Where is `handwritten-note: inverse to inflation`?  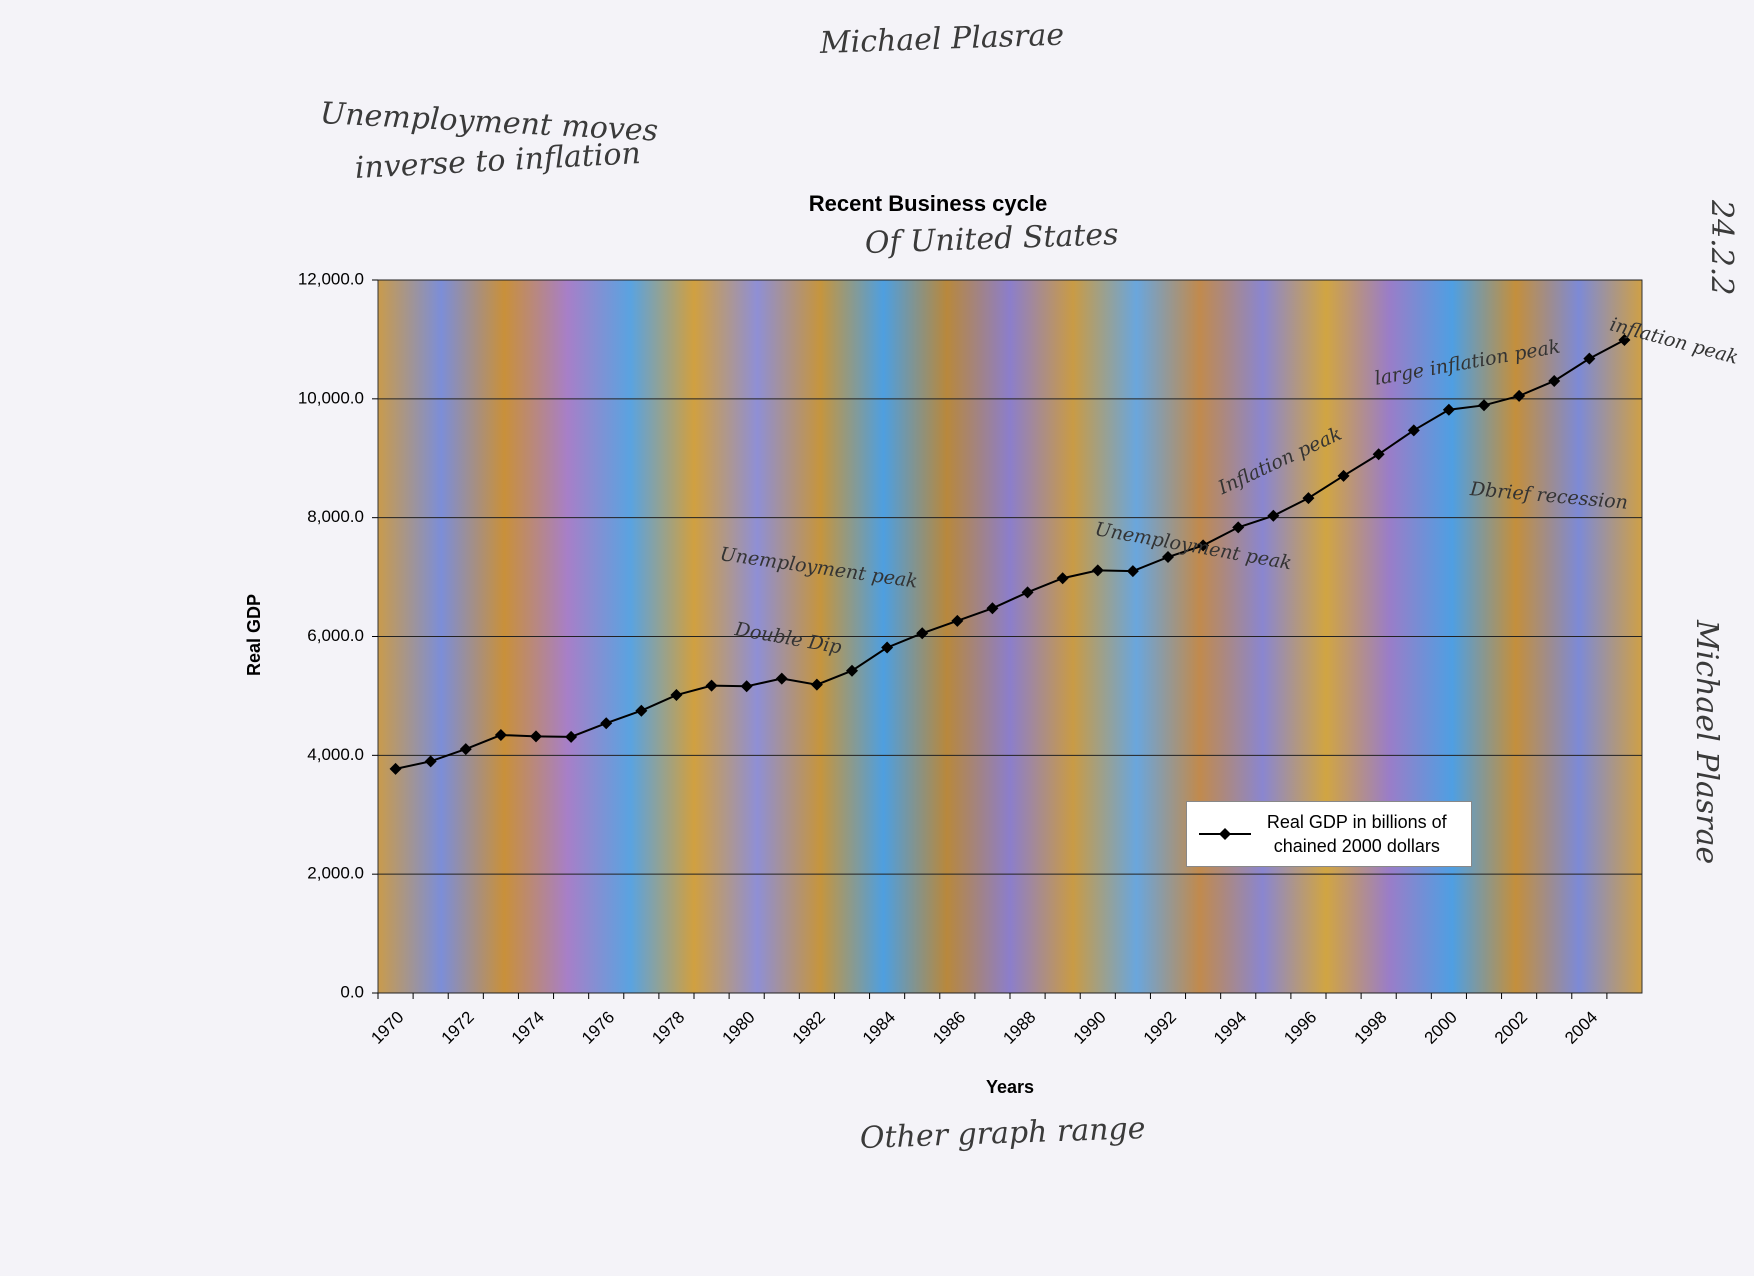
handwritten-note: inverse to inflation is located at coordinates (498, 161).